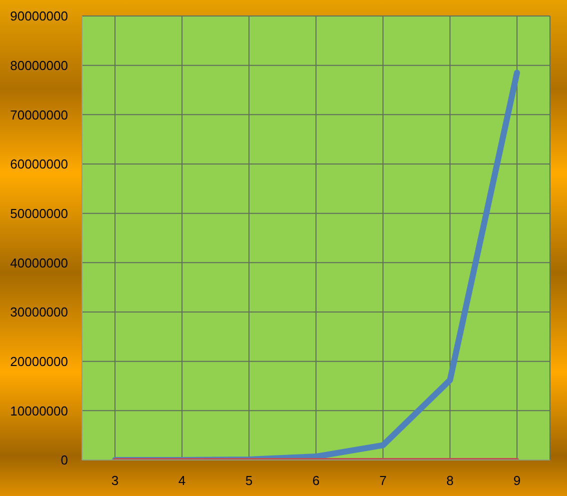 The width and height of the screenshot is (567, 496). What do you see at coordinates (383, 480) in the screenshot?
I see `x-tick-label: 7` at bounding box center [383, 480].